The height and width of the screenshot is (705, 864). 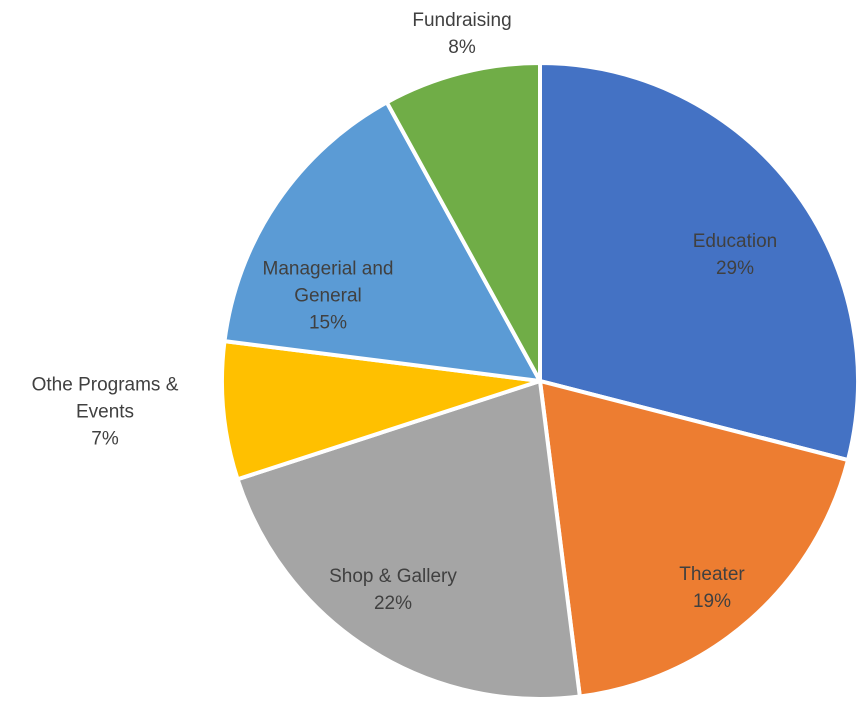 What do you see at coordinates (735, 241) in the screenshot?
I see `category-label: Education` at bounding box center [735, 241].